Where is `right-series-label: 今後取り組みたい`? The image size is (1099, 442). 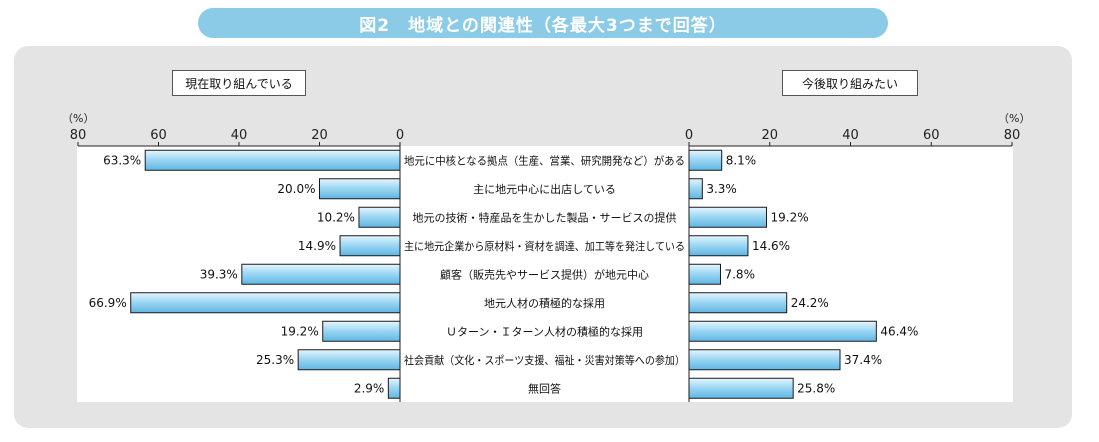
right-series-label: 今後取り組みたい is located at coordinates (850, 83).